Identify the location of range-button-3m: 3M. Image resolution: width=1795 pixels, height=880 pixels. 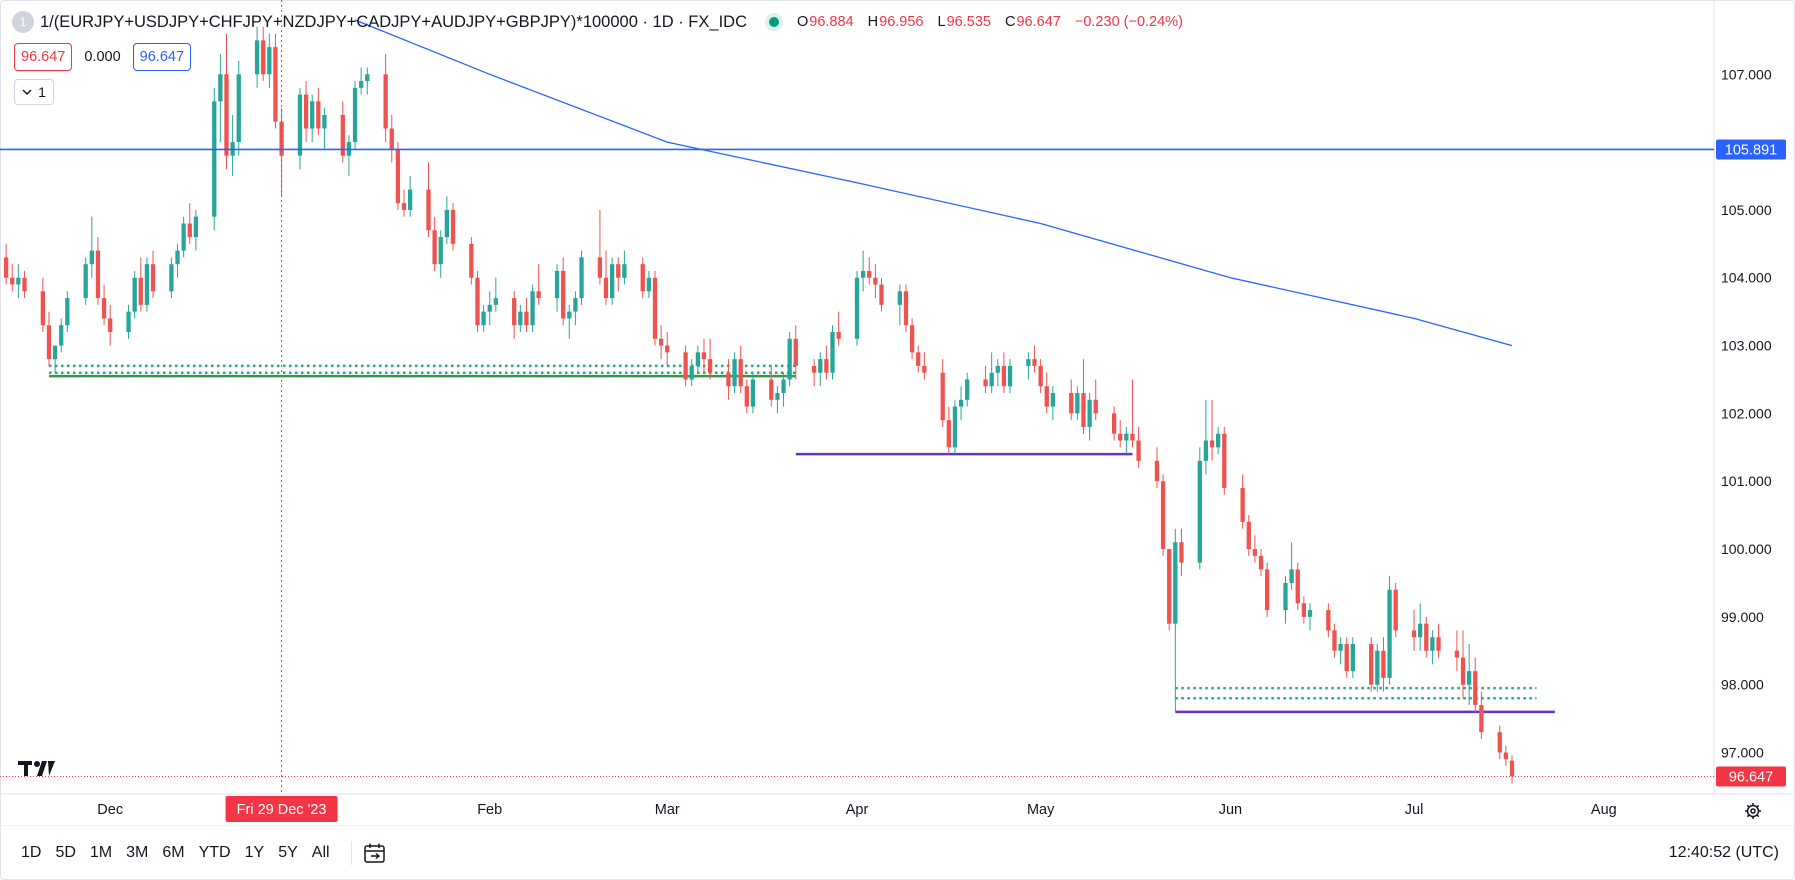
(137, 852).